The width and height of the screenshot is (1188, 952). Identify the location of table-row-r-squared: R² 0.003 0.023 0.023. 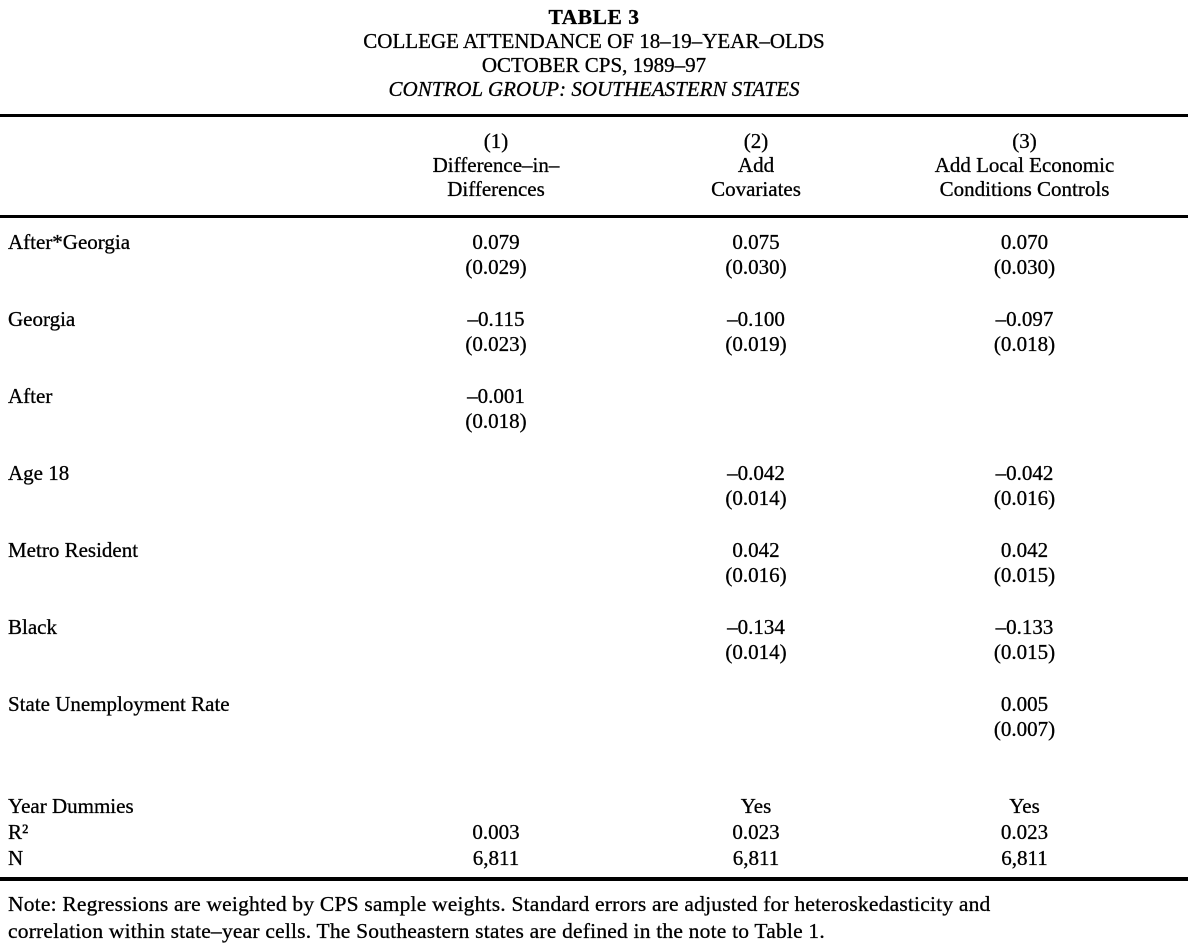
(594, 832).